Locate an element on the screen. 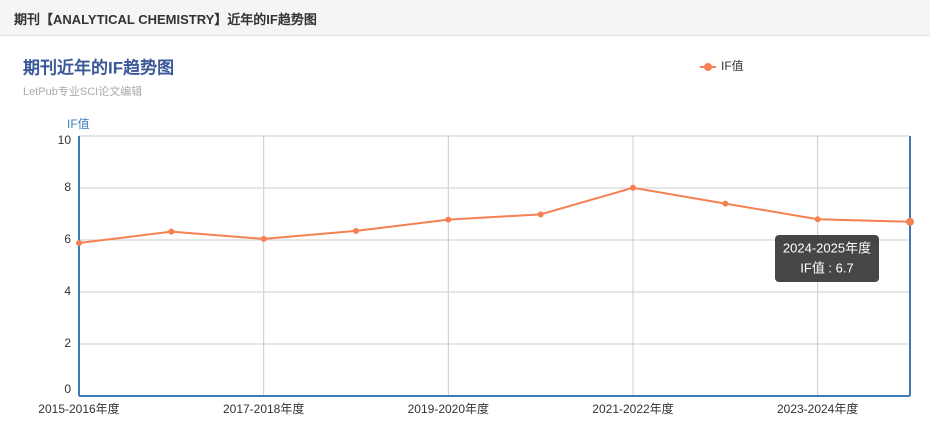 This screenshot has width=930, height=442. x-tick-label: 2017-2018年度 is located at coordinates (263, 408).